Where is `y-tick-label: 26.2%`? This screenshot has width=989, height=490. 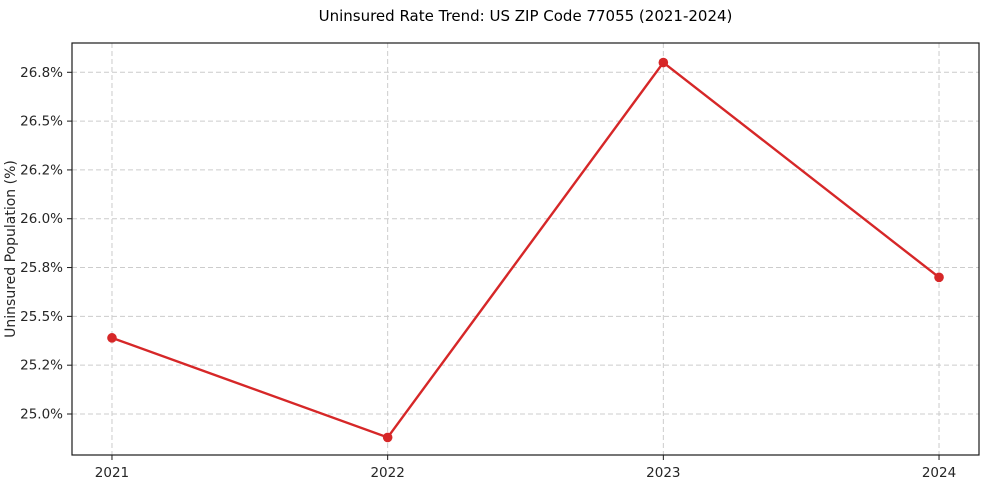 y-tick-label: 26.2% is located at coordinates (41, 170).